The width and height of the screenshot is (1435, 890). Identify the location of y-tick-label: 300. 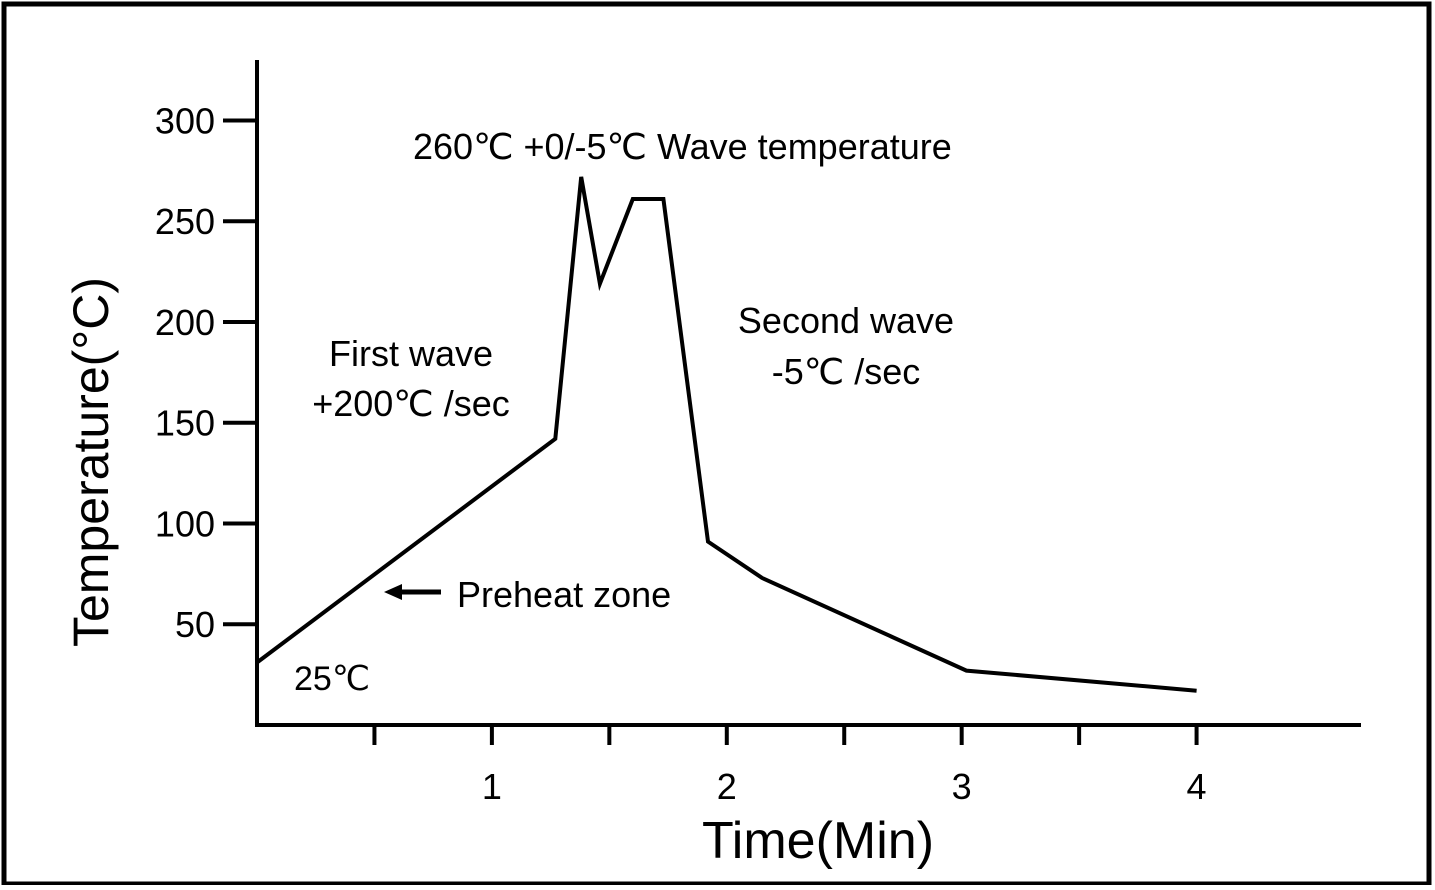
(185, 120).